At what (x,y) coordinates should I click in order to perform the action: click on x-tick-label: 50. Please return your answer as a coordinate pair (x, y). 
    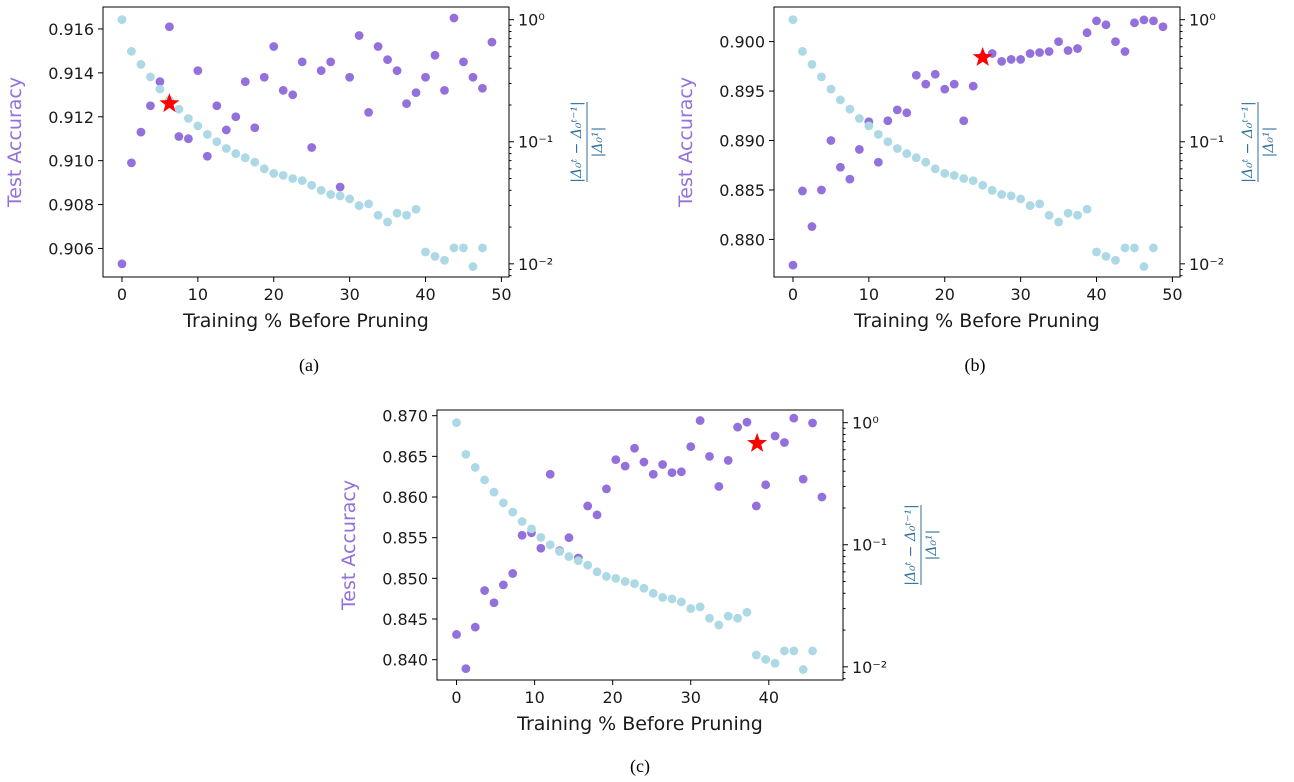
    Looking at the image, I should click on (501, 294).